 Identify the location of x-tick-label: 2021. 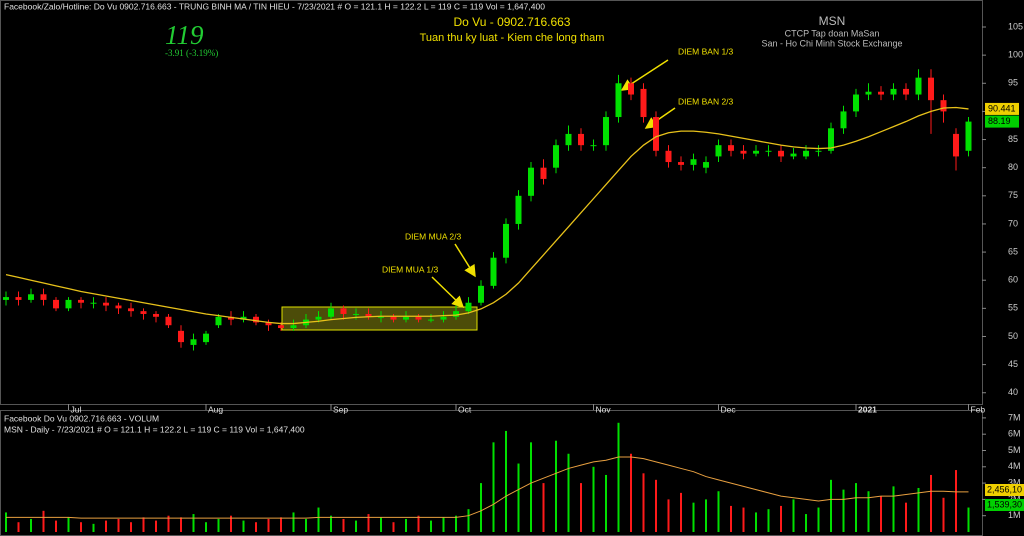
(867, 409).